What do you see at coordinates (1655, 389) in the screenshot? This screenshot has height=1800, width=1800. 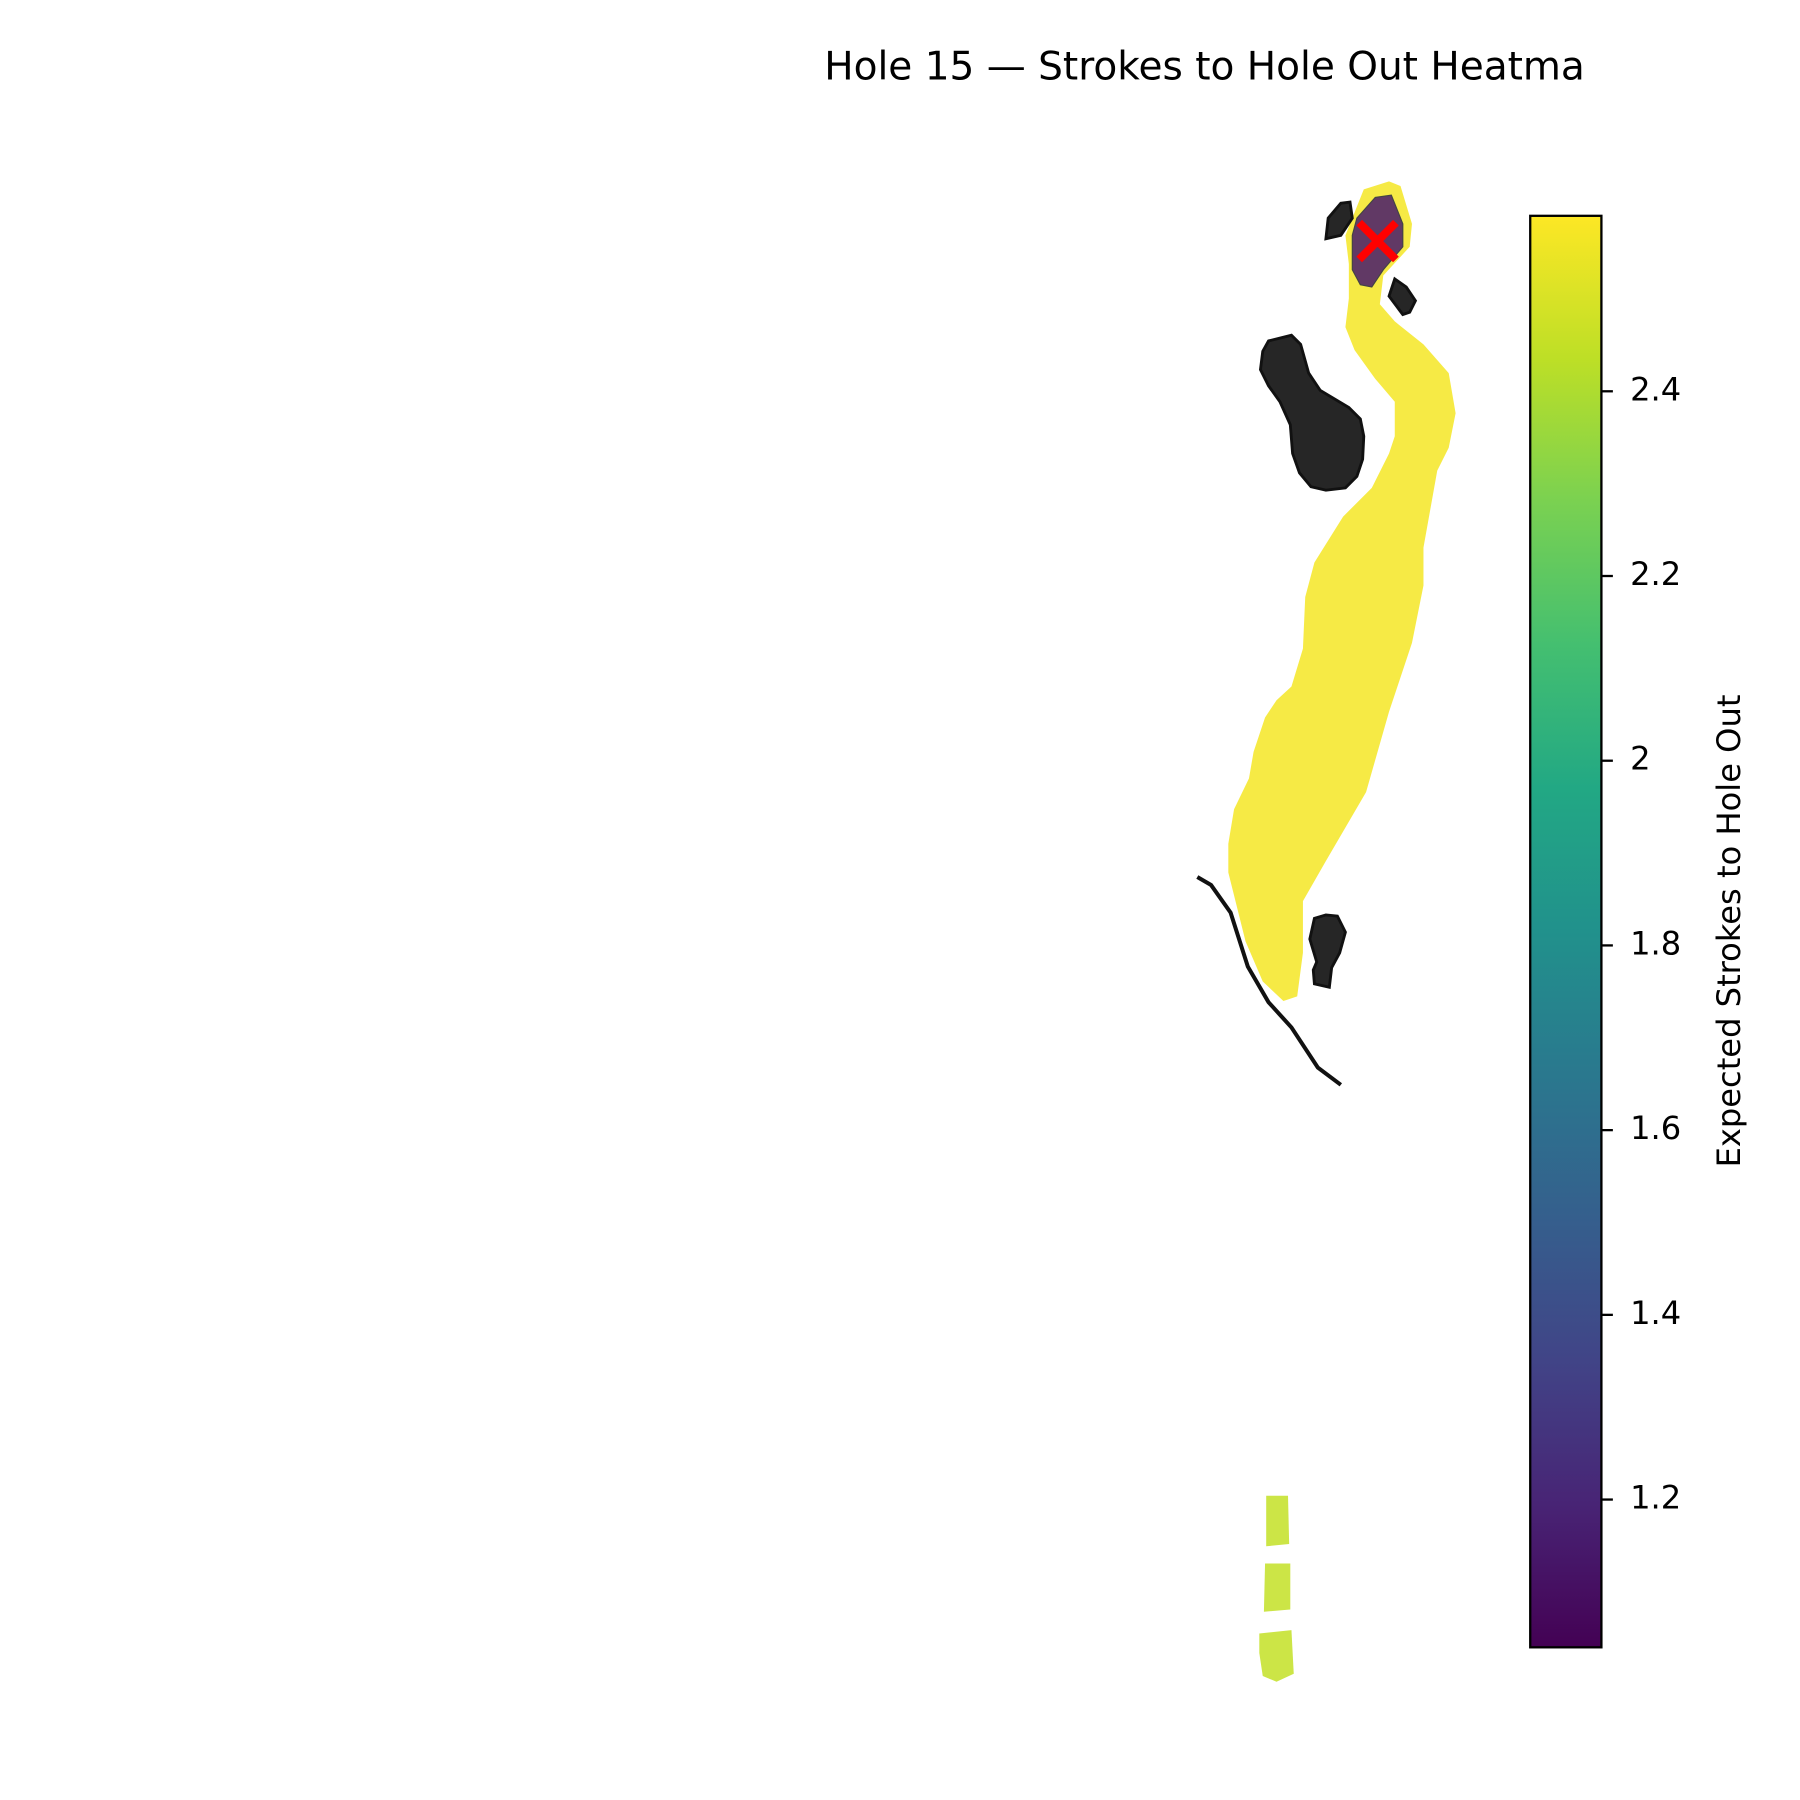 I see `colorbar-tick-label: 2.4` at bounding box center [1655, 389].